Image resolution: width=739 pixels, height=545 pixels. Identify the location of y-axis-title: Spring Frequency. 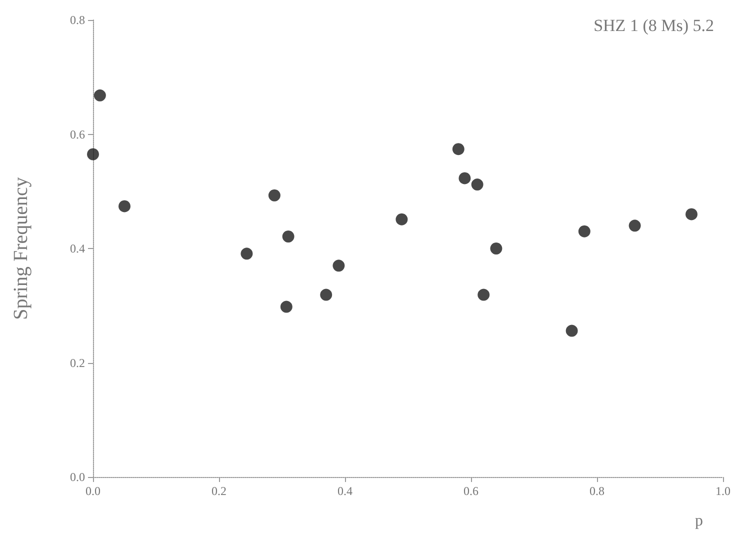
(21, 248).